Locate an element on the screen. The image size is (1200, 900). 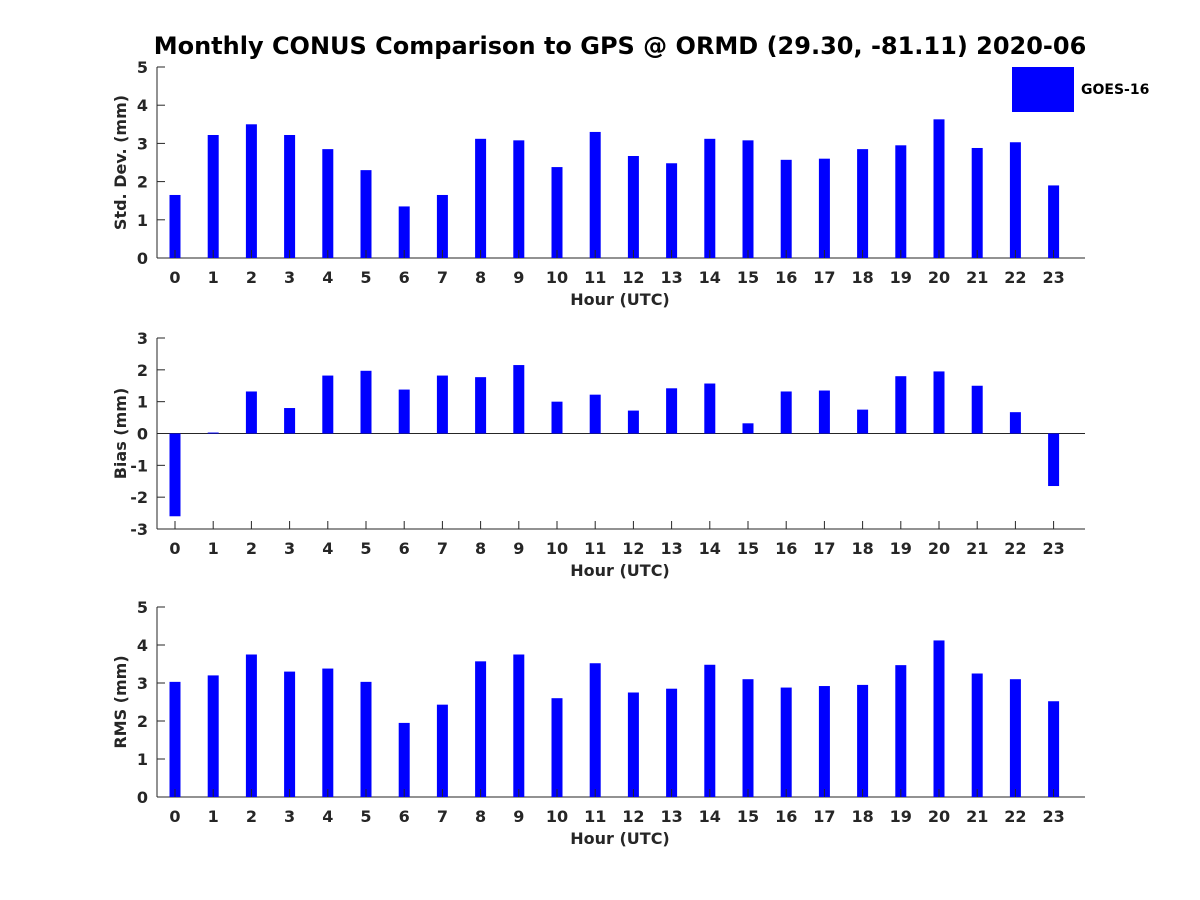
rms-xtick-label: 23 is located at coordinates (1053, 816).